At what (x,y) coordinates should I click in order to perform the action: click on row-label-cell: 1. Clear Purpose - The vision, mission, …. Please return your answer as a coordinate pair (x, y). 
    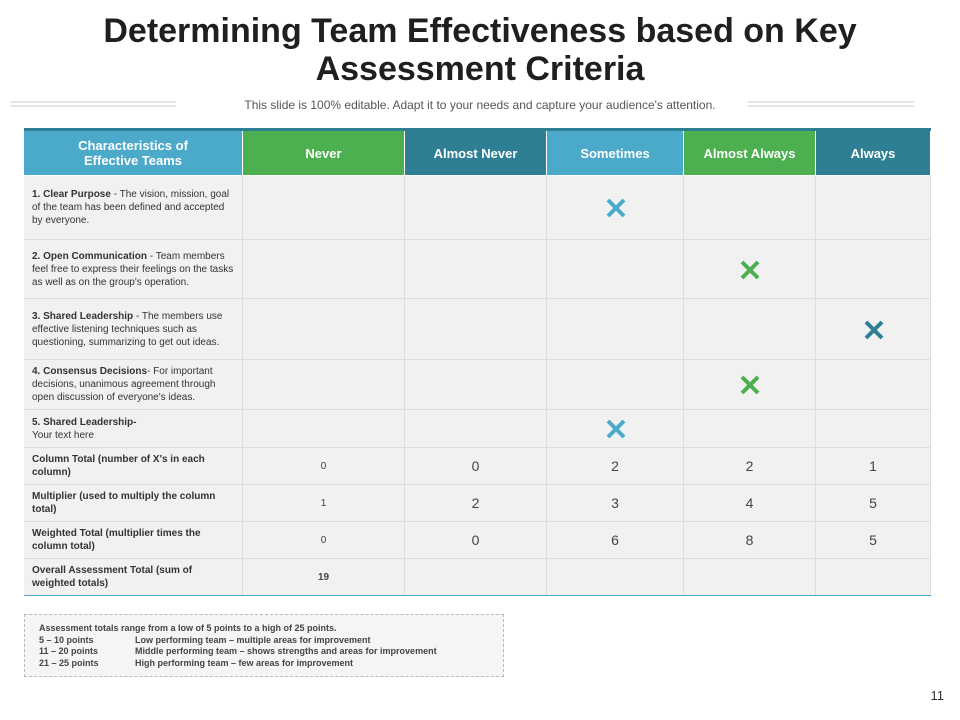
    Looking at the image, I should click on (133, 208).